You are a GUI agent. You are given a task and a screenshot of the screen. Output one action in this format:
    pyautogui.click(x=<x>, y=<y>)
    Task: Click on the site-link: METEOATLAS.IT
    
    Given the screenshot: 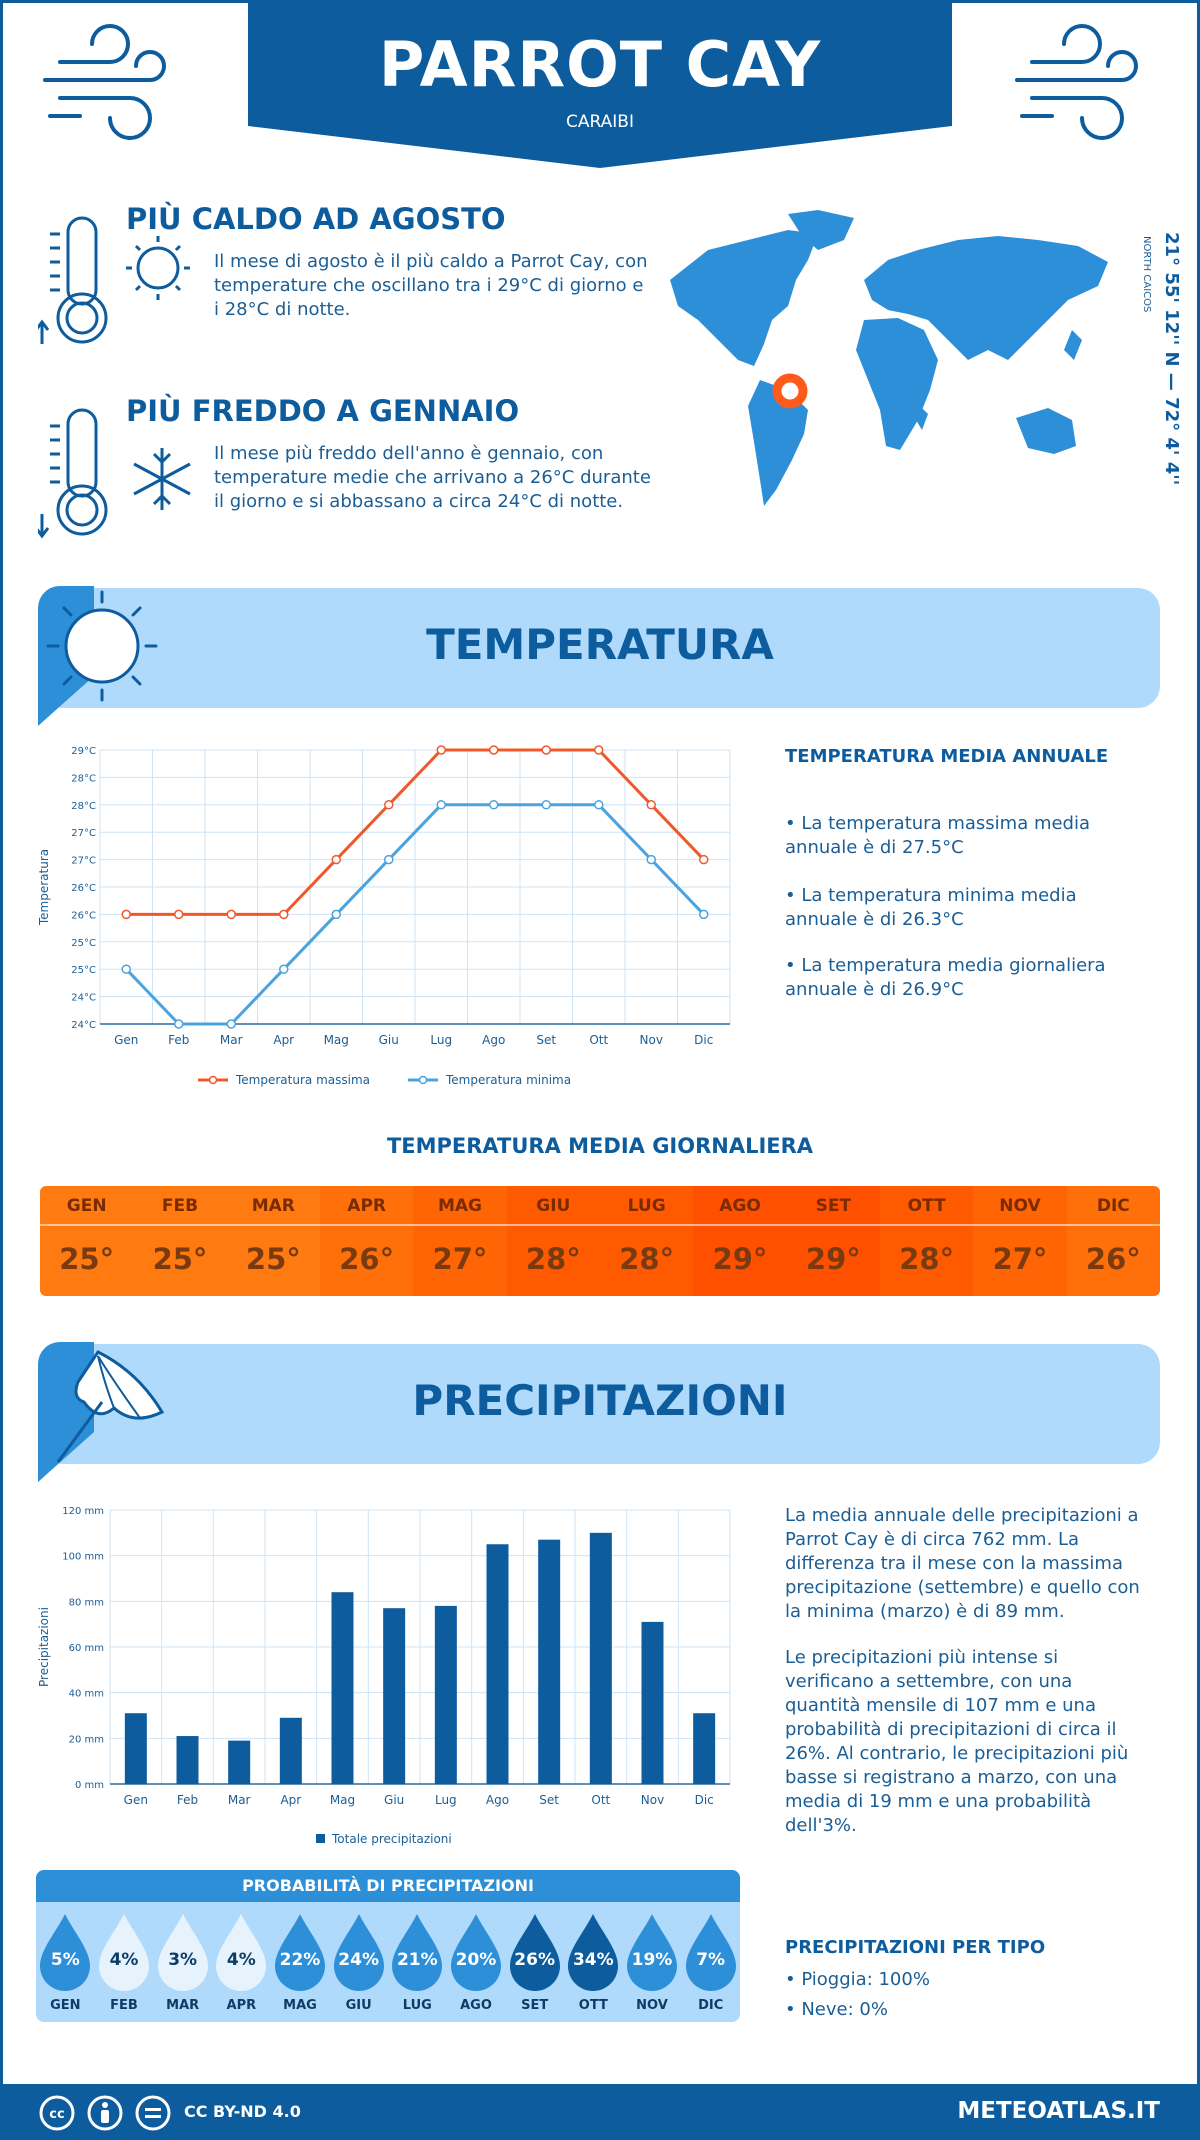 What is the action you would take?
    pyautogui.click(x=1058, y=2111)
    